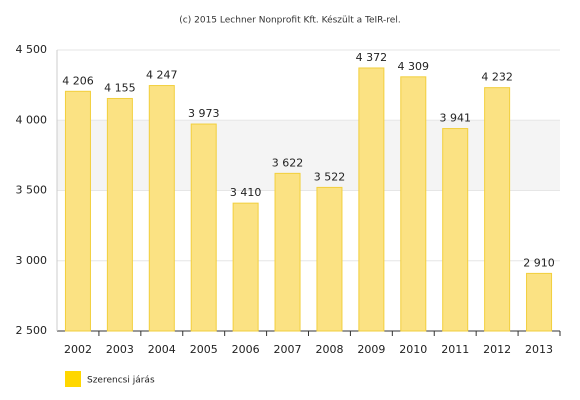  Describe the element at coordinates (539, 349) in the screenshot. I see `x-tick-label: 2013` at that location.